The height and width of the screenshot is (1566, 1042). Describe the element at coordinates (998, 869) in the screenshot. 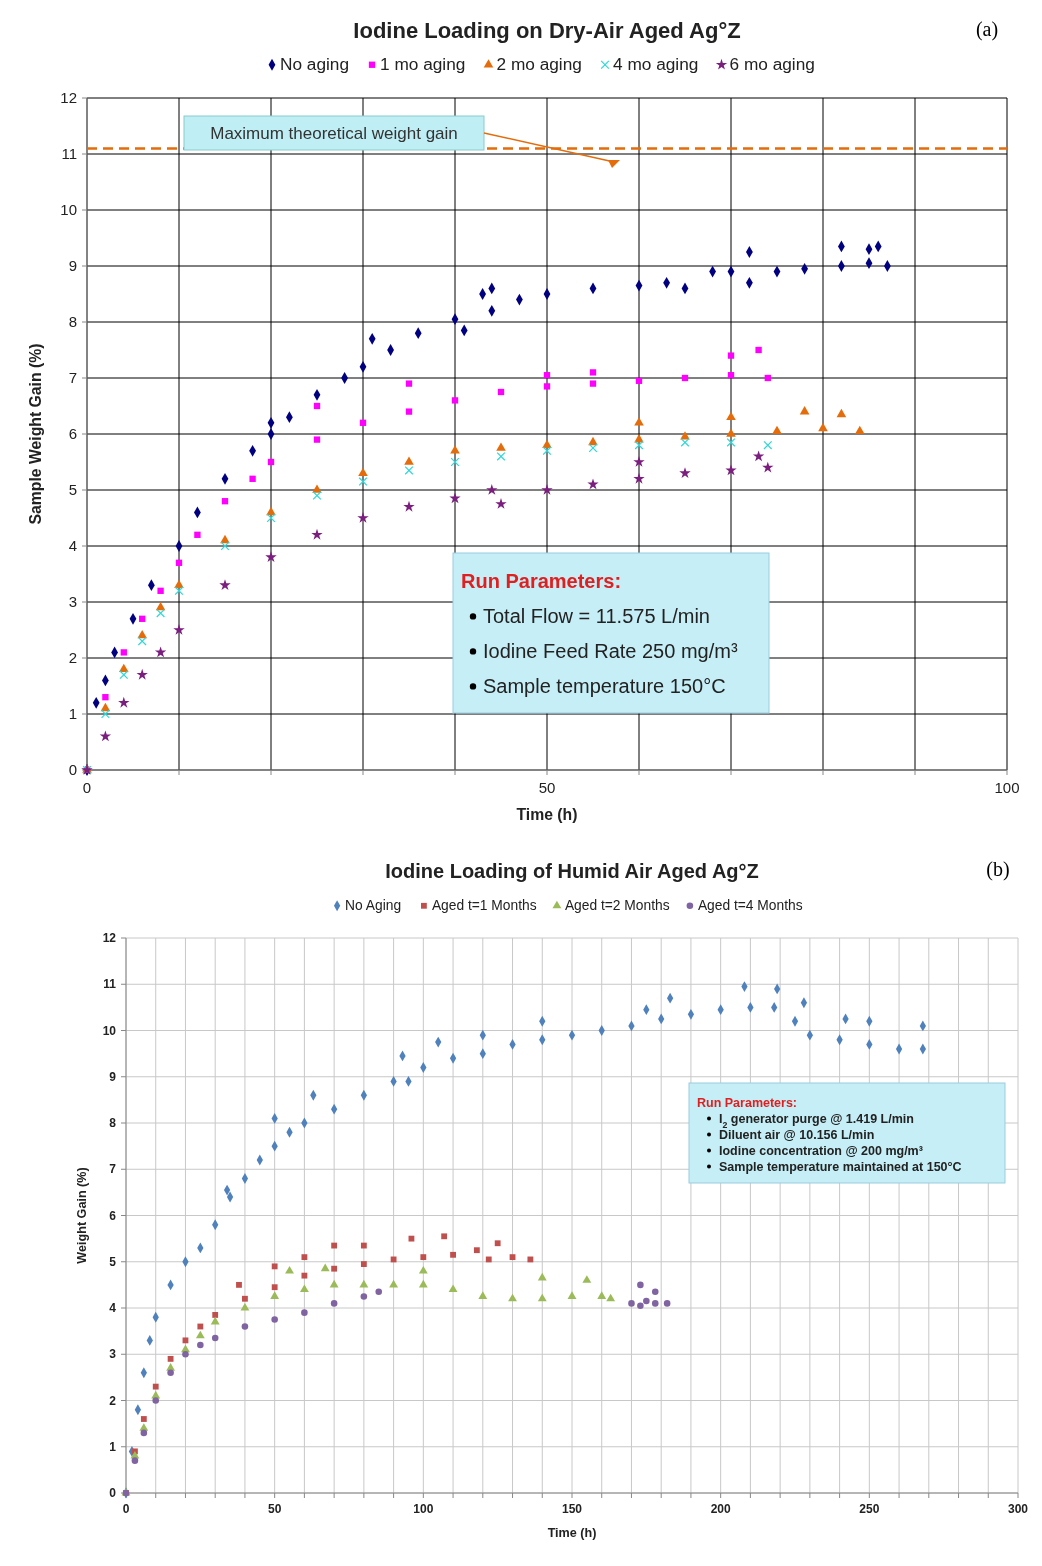

I see `text: (b)` at that location.